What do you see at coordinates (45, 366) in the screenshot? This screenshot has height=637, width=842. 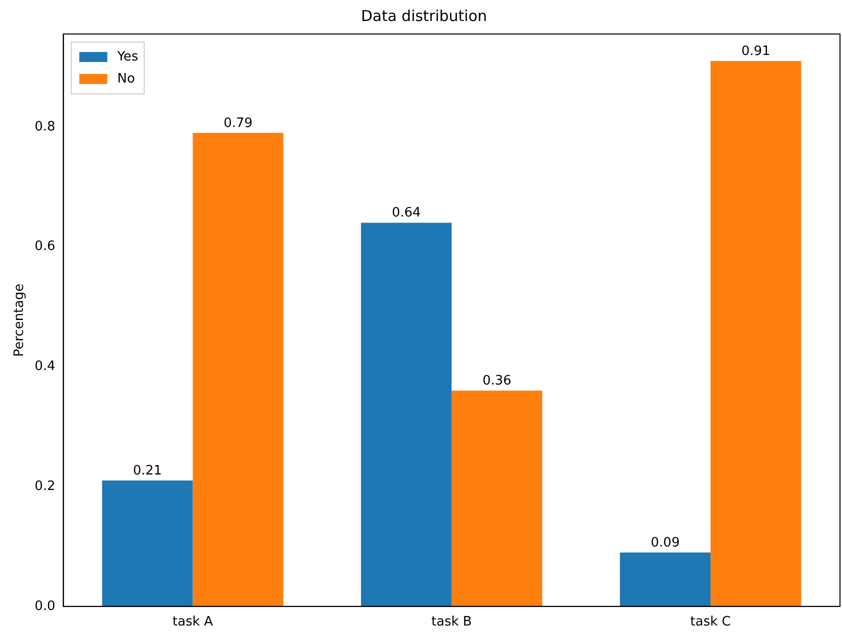 I see `y-tick-label: 0.4` at bounding box center [45, 366].